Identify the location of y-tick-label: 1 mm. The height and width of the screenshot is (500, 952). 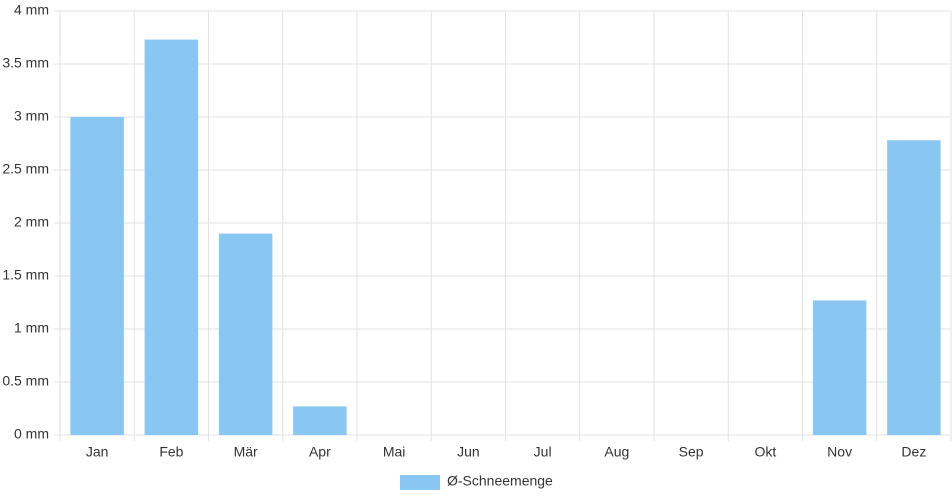
(31, 328).